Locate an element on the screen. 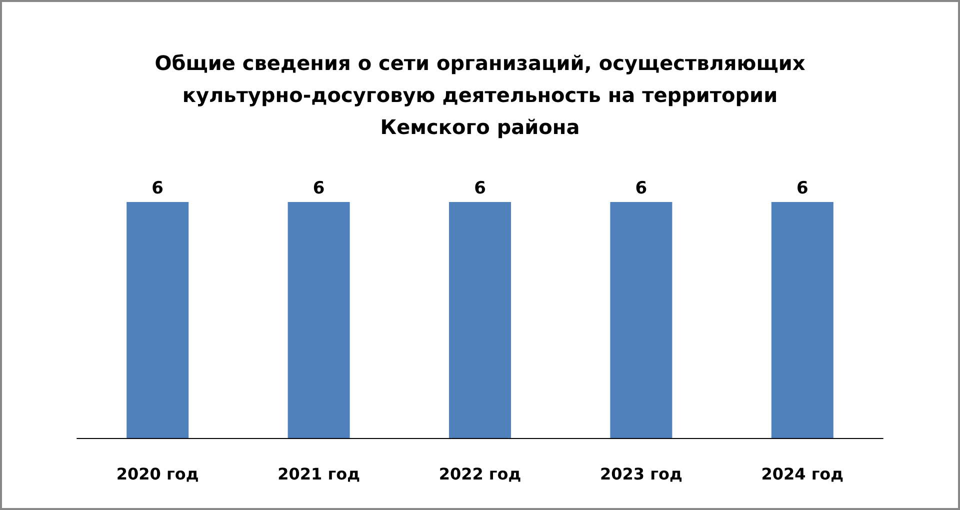 This screenshot has height=510, width=960. x-tick-label: 2023 год is located at coordinates (641, 474).